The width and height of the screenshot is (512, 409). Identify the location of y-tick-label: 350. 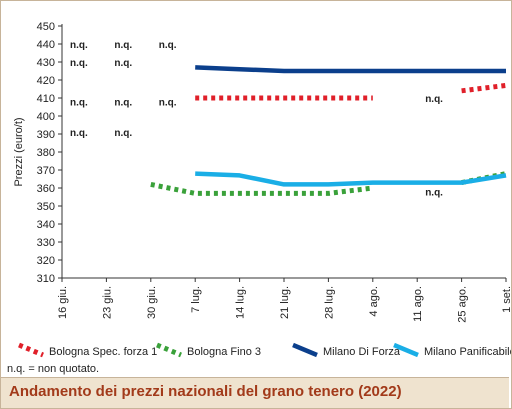
(46, 207).